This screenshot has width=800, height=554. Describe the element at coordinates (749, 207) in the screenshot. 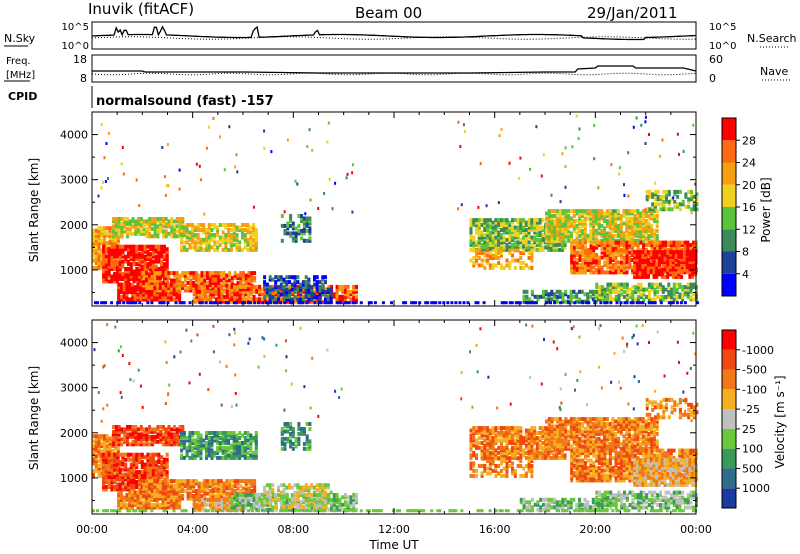

I see `colorbar-tick-label: 16` at that location.